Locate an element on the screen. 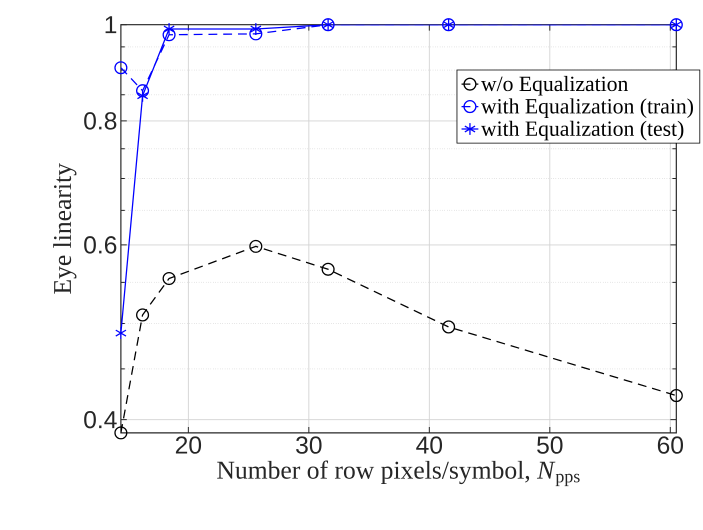 The height and width of the screenshot is (530, 703). y-tick-label: 0.8 is located at coordinates (100, 121).